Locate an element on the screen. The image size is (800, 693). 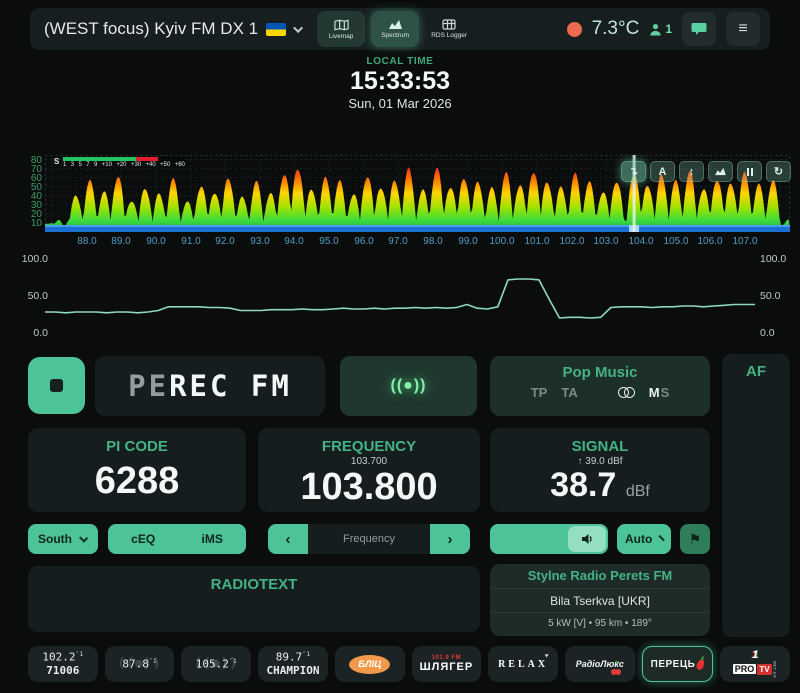
preset-relax: ➤ RELAX is located at coordinates (523, 664).